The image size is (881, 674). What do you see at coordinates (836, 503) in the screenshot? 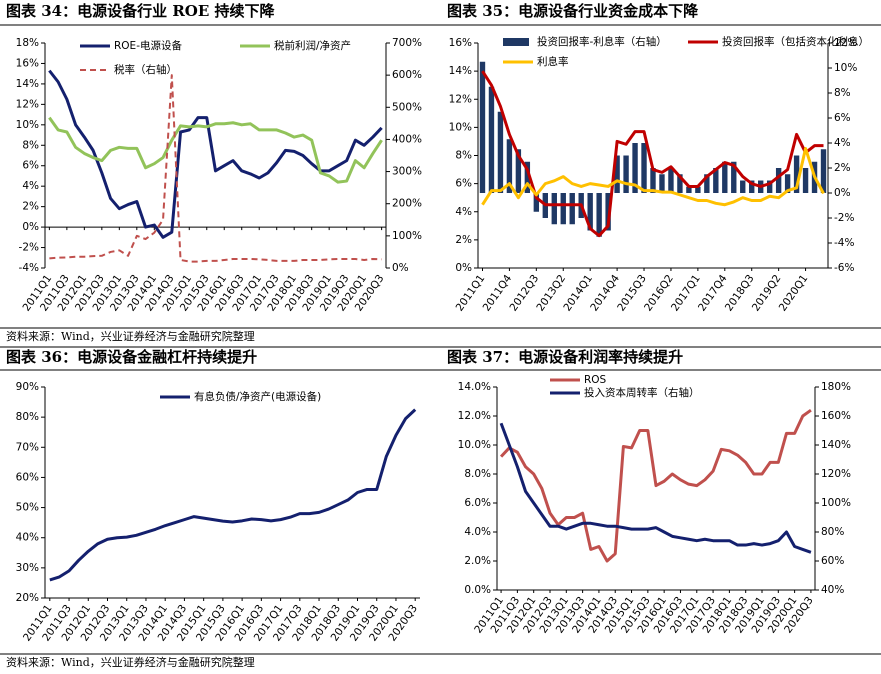
I see `y2-tick-label: 100%` at bounding box center [836, 503].